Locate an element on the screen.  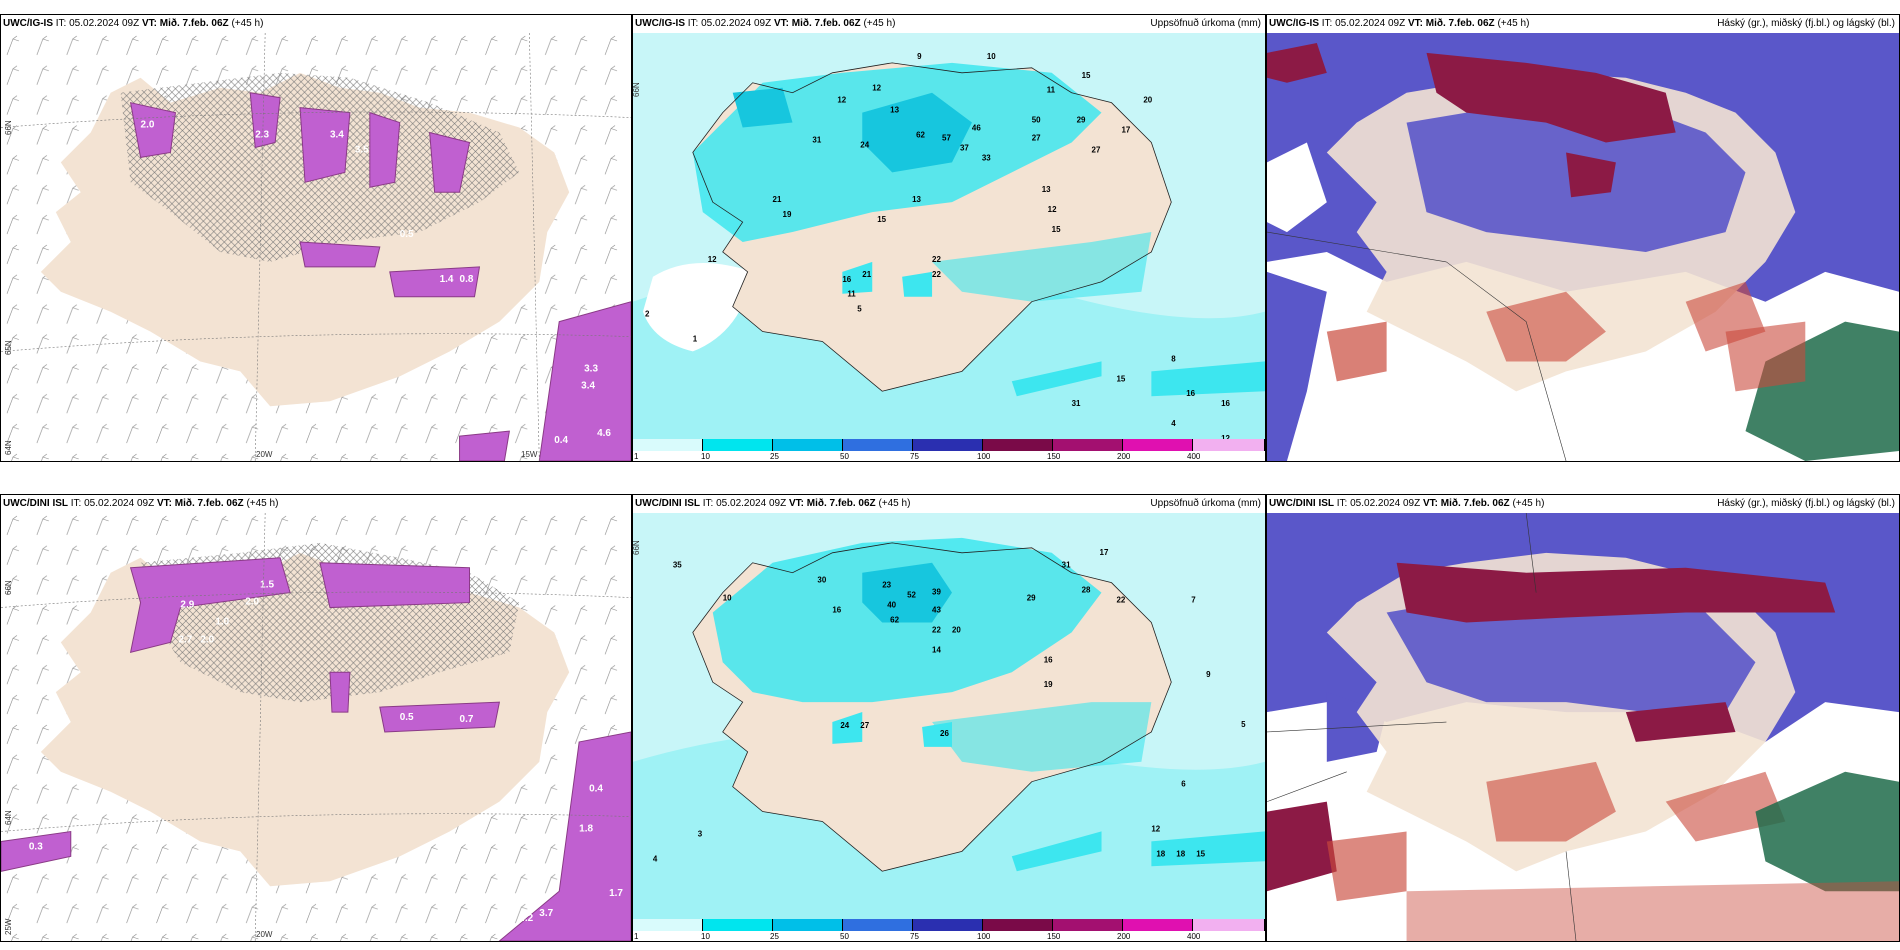
colorbar-tick: 50 is located at coordinates (844, 456).